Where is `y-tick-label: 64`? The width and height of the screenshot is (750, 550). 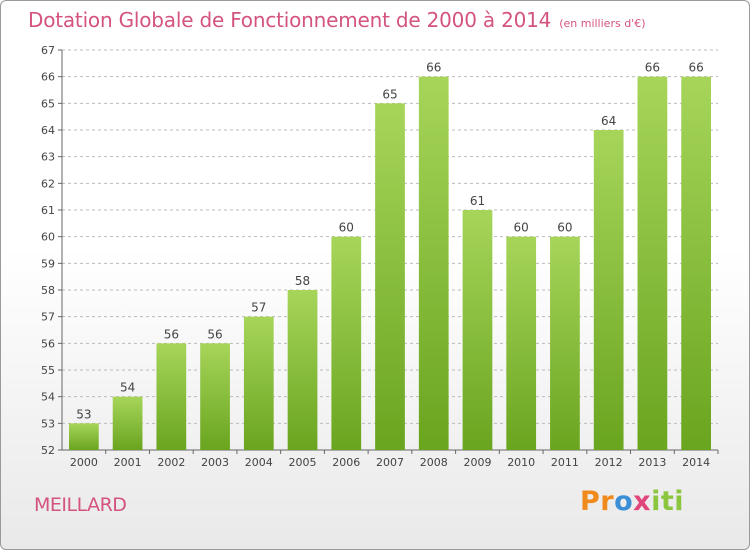
y-tick-label: 64 is located at coordinates (48, 130).